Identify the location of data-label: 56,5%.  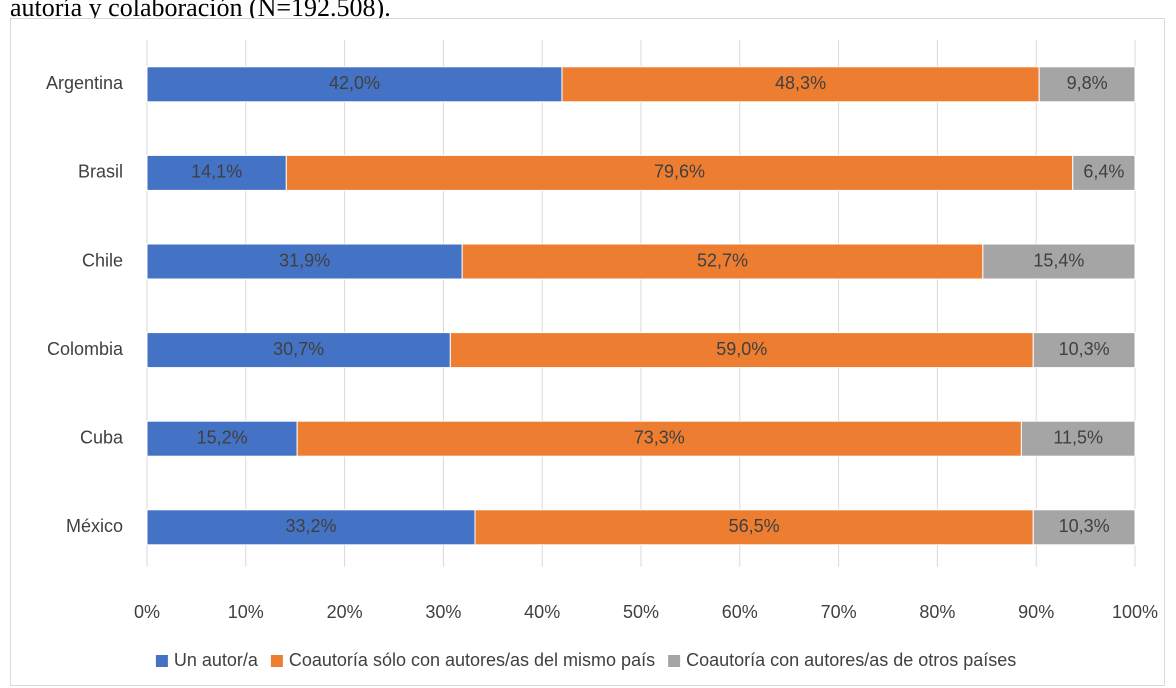
(754, 526).